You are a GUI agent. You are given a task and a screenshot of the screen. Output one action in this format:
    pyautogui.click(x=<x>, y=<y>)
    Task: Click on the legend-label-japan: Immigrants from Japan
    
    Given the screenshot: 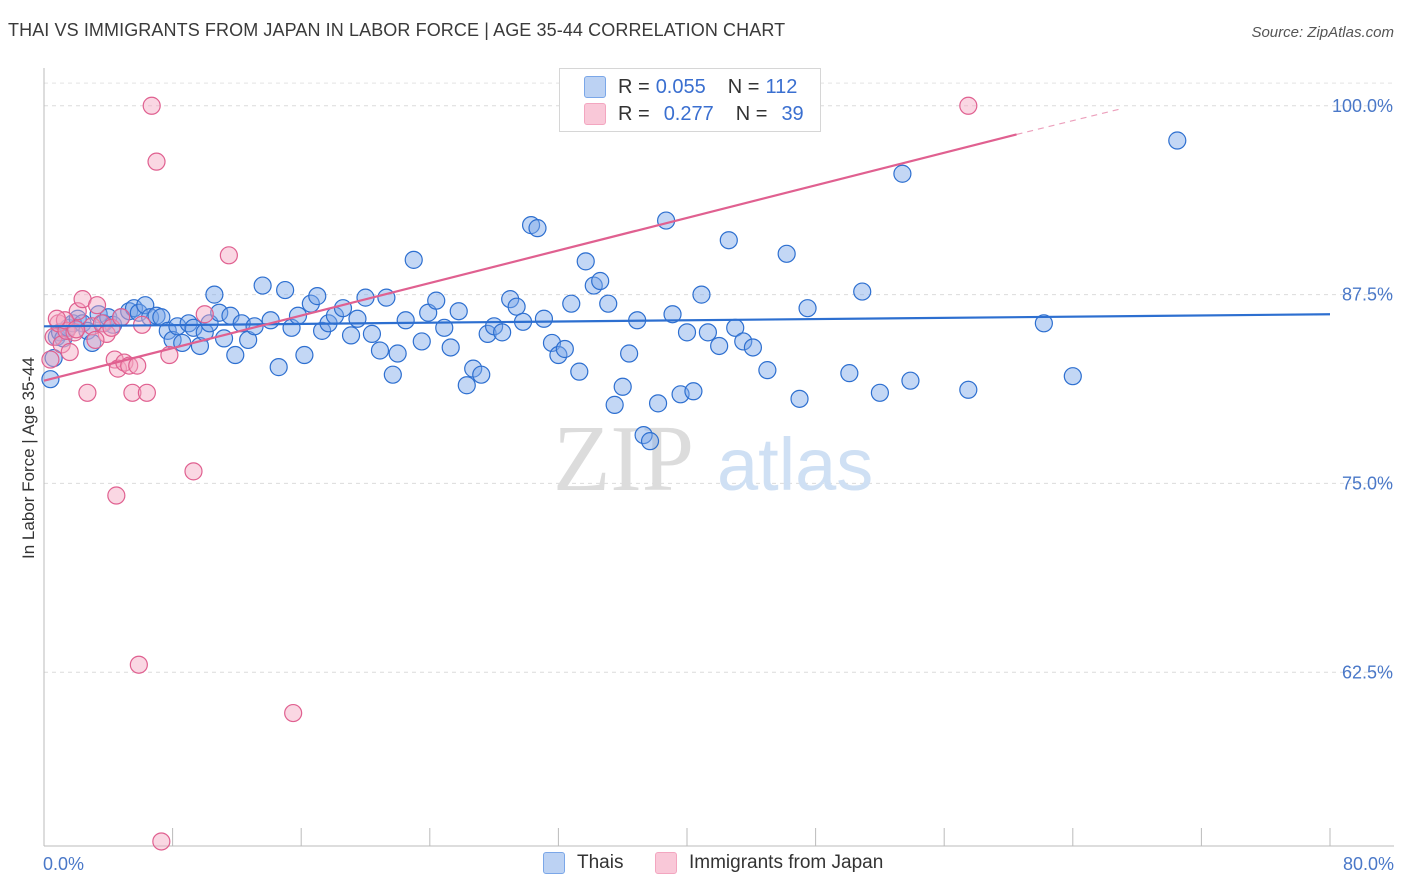 What is the action you would take?
    pyautogui.click(x=786, y=862)
    